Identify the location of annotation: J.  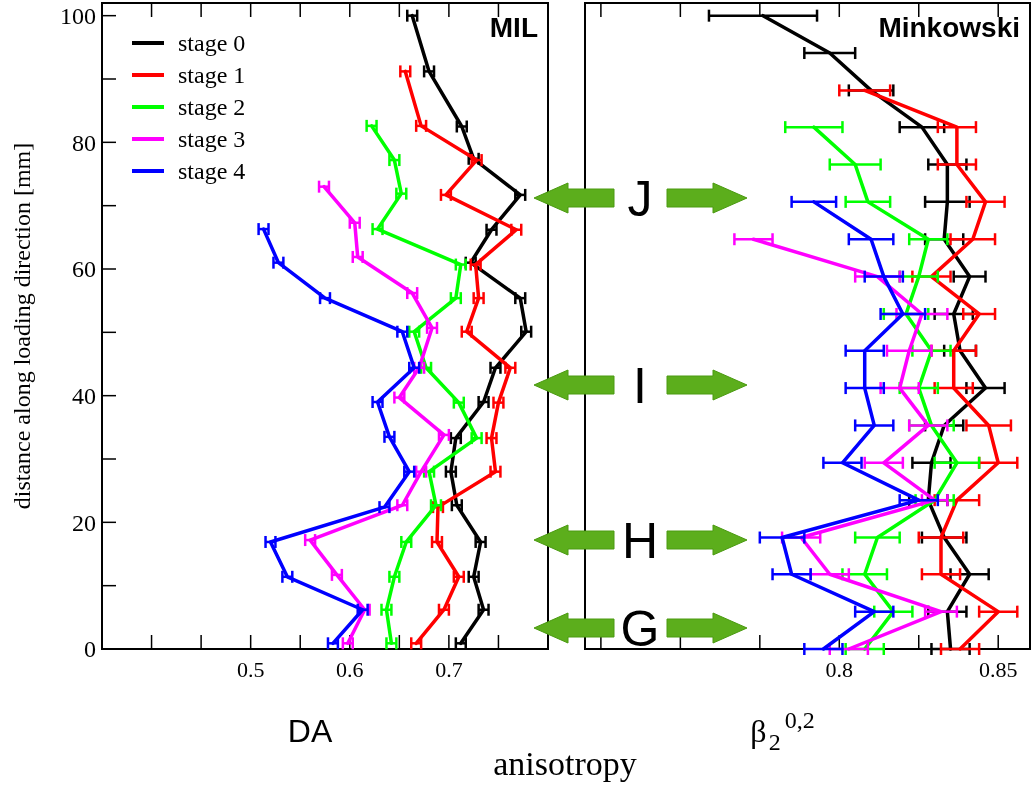
(640, 199).